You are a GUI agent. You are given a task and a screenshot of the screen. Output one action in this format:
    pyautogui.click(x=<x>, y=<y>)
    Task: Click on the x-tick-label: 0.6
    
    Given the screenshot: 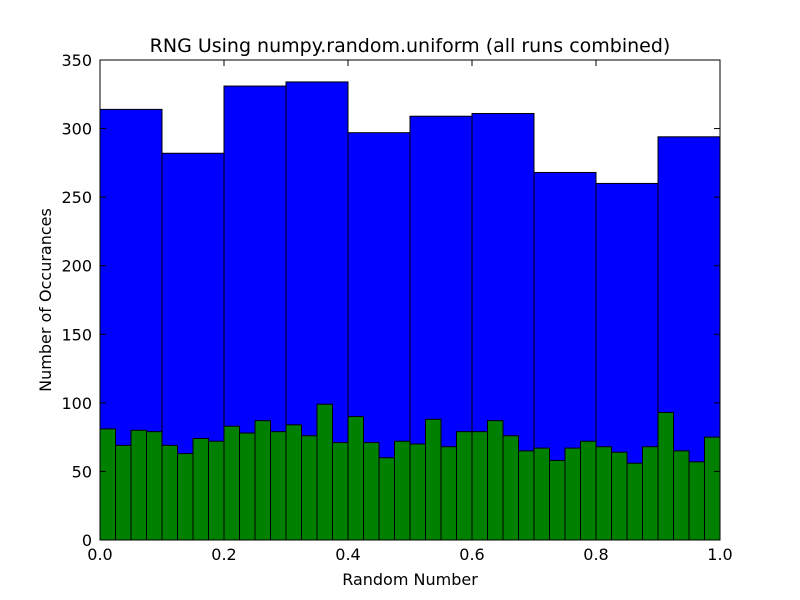 What is the action you would take?
    pyautogui.click(x=471, y=554)
    